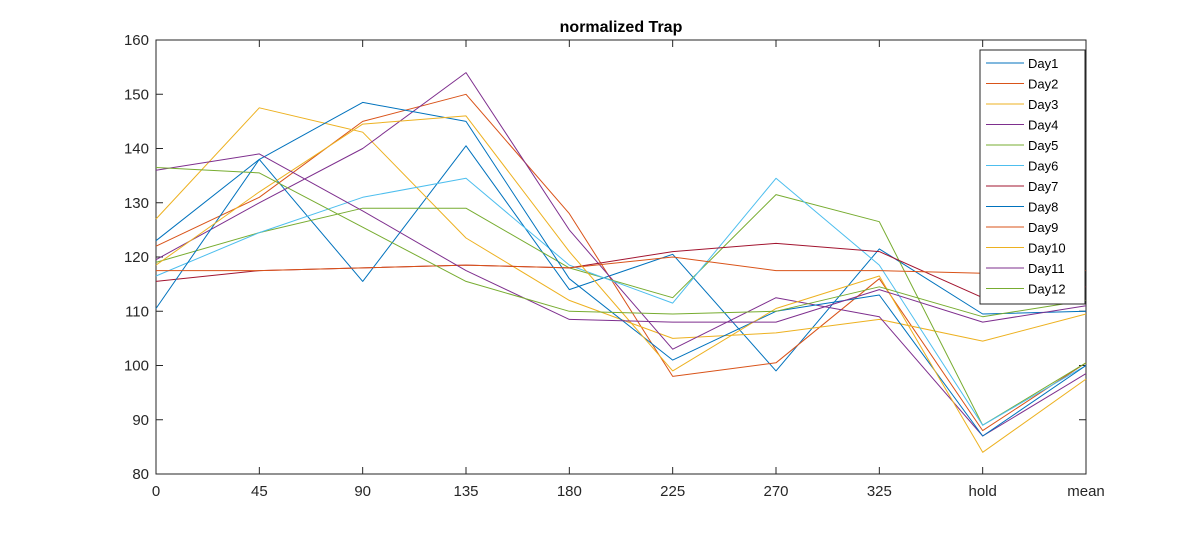  Describe the element at coordinates (621, 27) in the screenshot. I see `chart-title: normalized Trap` at that location.